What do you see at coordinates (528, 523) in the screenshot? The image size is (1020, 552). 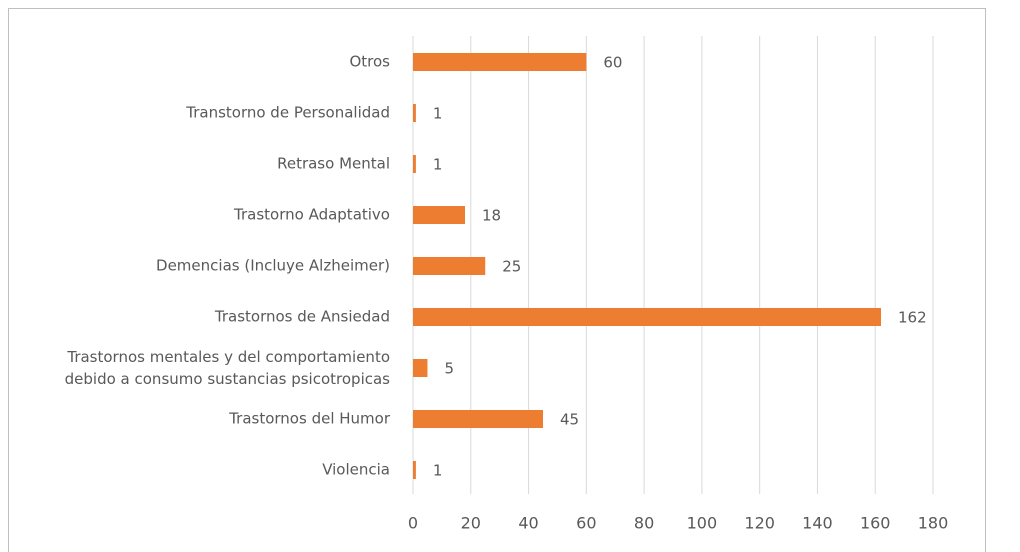 I see `x-tick-label: 40` at bounding box center [528, 523].